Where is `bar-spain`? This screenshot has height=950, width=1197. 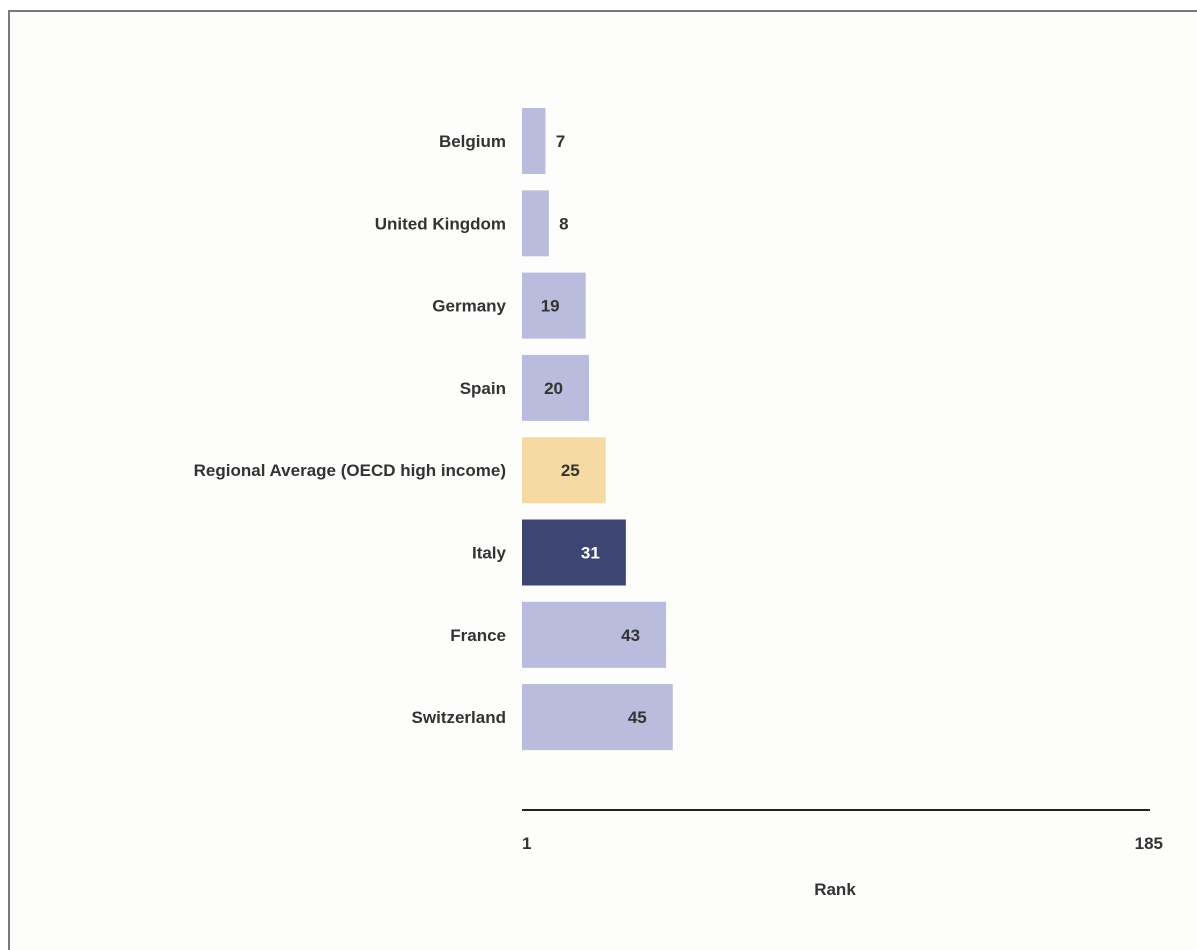 bar-spain is located at coordinates (555, 387).